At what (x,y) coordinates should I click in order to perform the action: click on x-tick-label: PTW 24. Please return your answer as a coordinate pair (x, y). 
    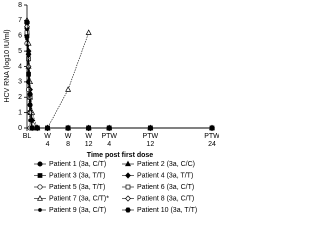
    Looking at the image, I should click on (211, 140).